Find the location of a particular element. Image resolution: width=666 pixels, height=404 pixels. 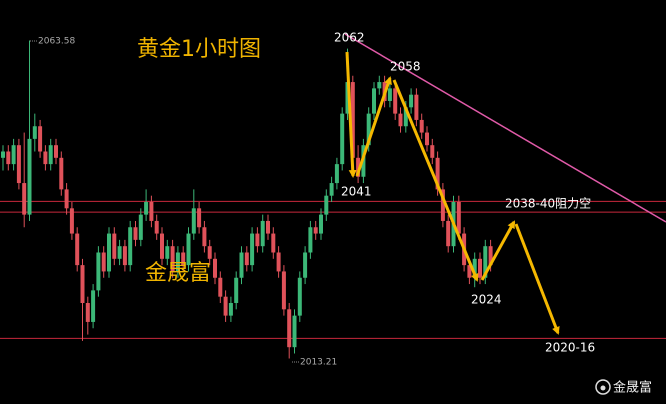

annotation: 2020-16 is located at coordinates (570, 348).